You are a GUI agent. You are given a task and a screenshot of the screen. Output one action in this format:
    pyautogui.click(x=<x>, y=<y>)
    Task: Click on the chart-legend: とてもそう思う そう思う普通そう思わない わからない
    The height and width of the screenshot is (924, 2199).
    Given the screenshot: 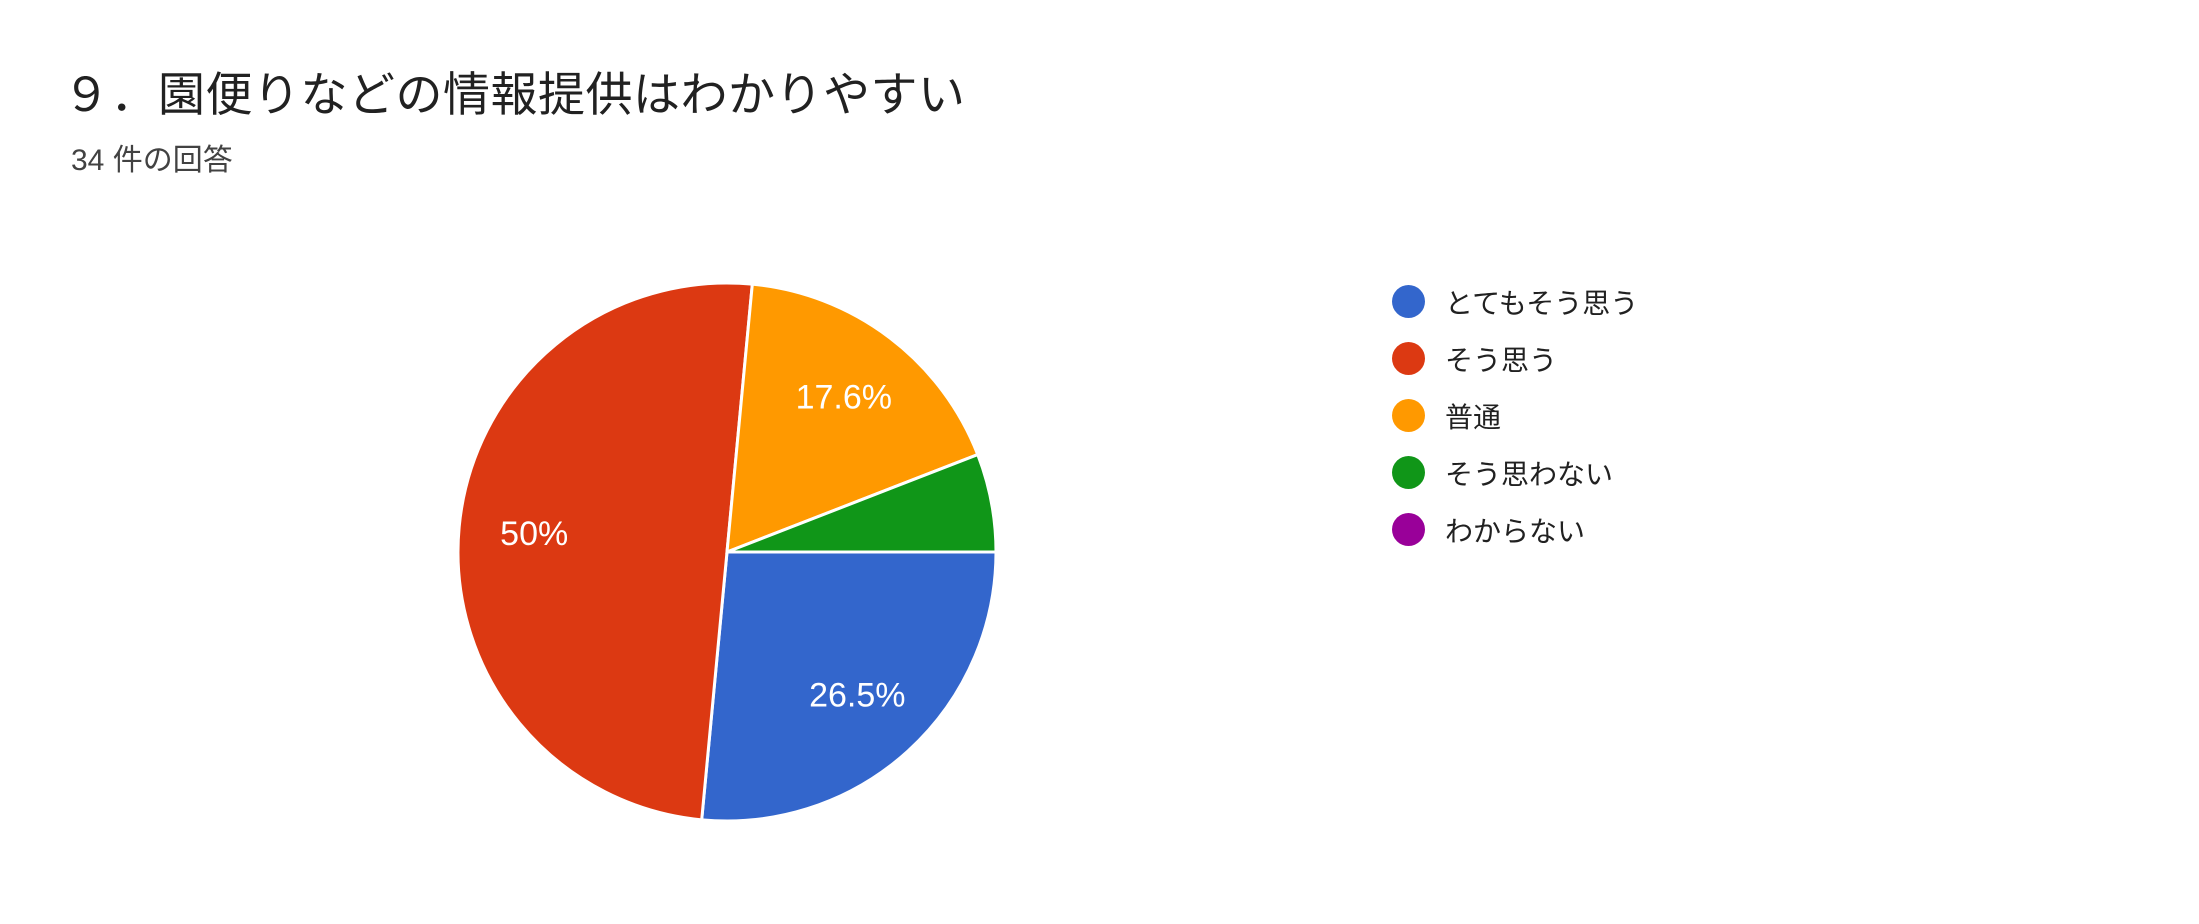 What is the action you would take?
    pyautogui.click(x=1515, y=427)
    